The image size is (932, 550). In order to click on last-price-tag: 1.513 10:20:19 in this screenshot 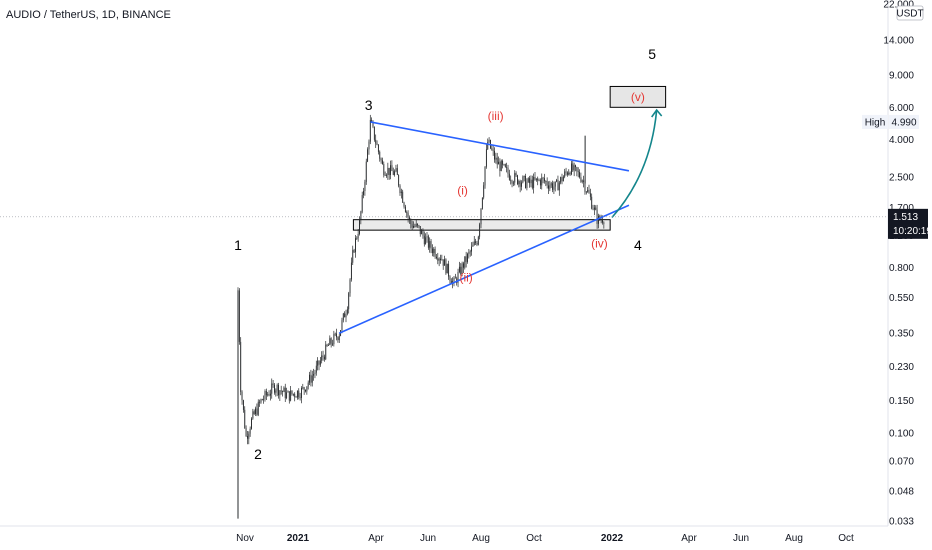, I will do `click(910, 223)`.